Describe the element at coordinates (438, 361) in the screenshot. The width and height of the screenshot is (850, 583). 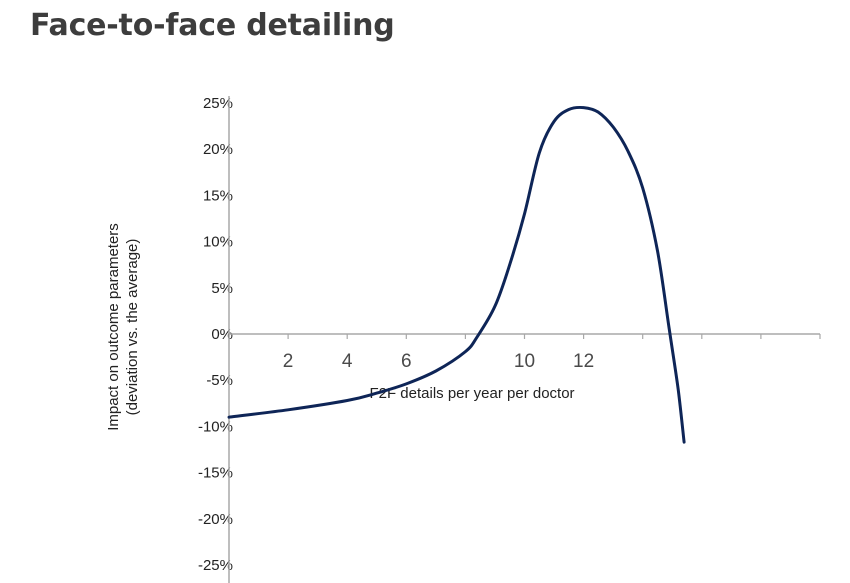
I see `x-tick-labels: 2 4 6 10 12` at that location.